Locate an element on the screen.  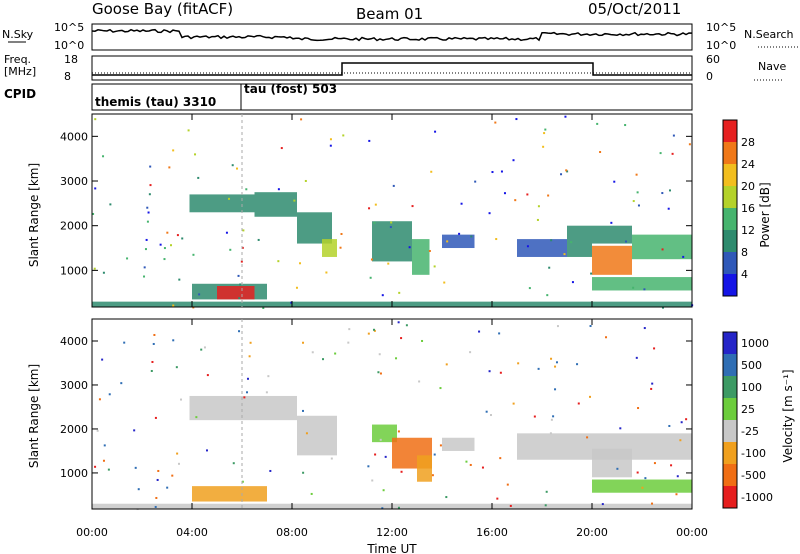
velocity-colorbar: 1000 500 100 25 -25 -100 -500 -1000 is located at coordinates (747, 420).